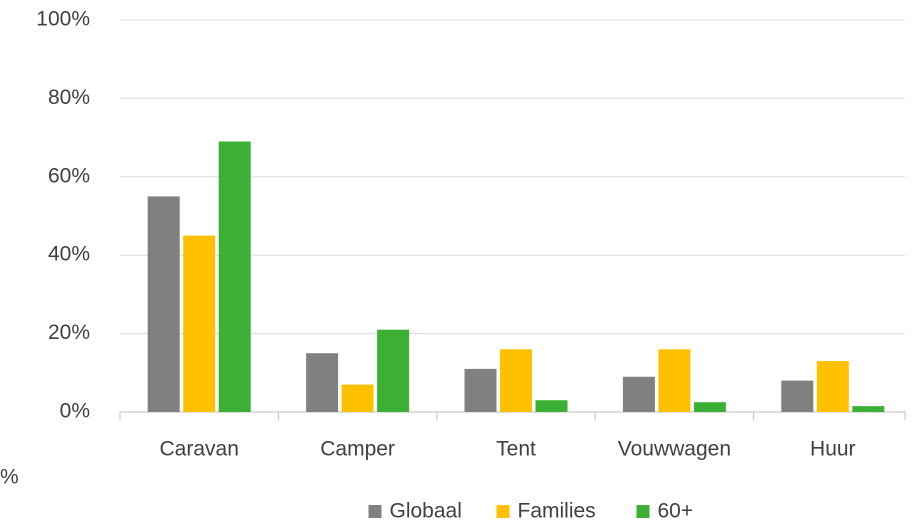 The height and width of the screenshot is (525, 912). What do you see at coordinates (69, 254) in the screenshot?
I see `y-tick-label: 40%` at bounding box center [69, 254].